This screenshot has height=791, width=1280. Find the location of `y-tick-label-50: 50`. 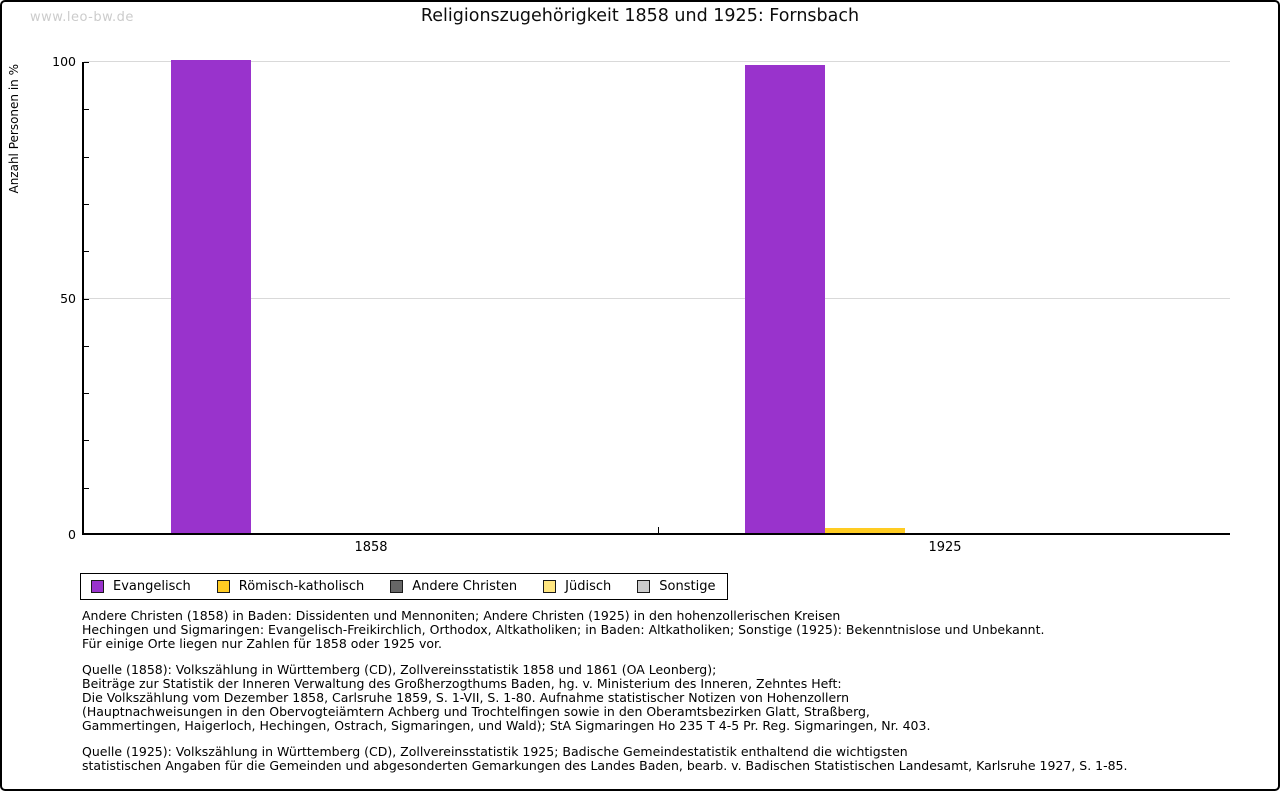

y-tick-label-50: 50 is located at coordinates (68, 298).